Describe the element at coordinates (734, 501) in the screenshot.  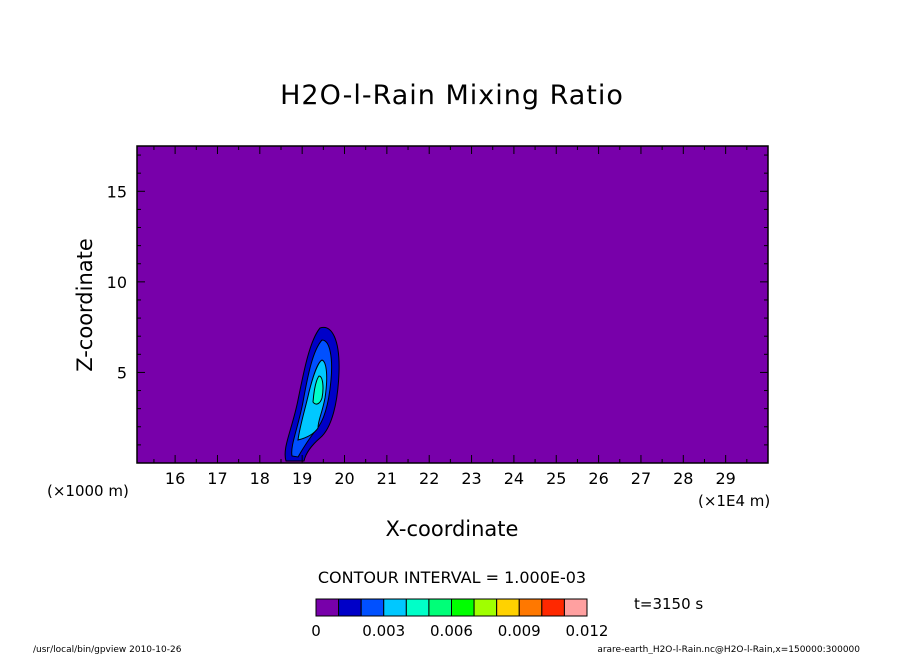
I see `x-unit-label: (×1E4 m)` at that location.